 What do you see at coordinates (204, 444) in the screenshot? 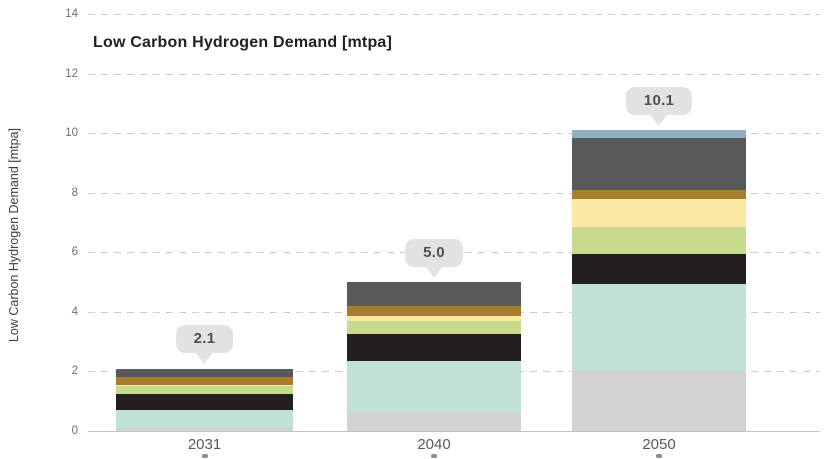
I see `x-tick-label: 2031` at bounding box center [204, 444].